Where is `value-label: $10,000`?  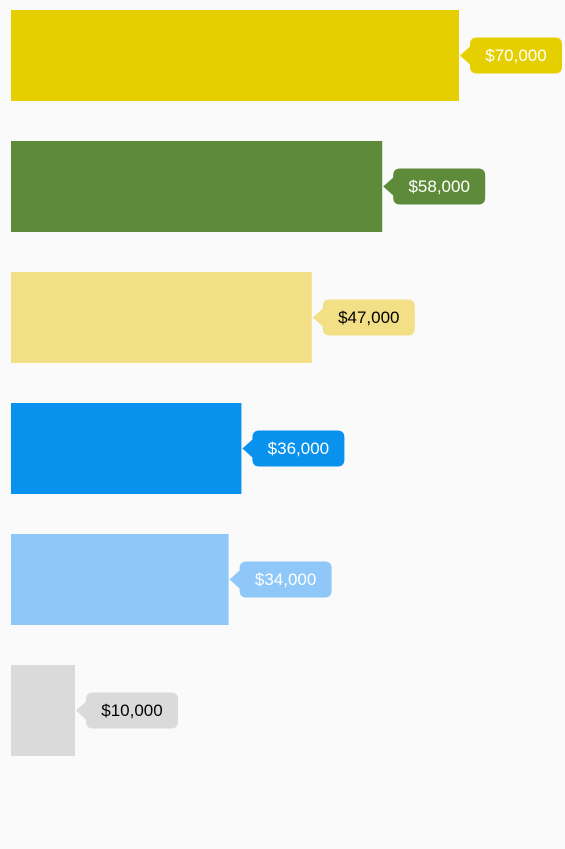
value-label: $10,000 is located at coordinates (131, 710).